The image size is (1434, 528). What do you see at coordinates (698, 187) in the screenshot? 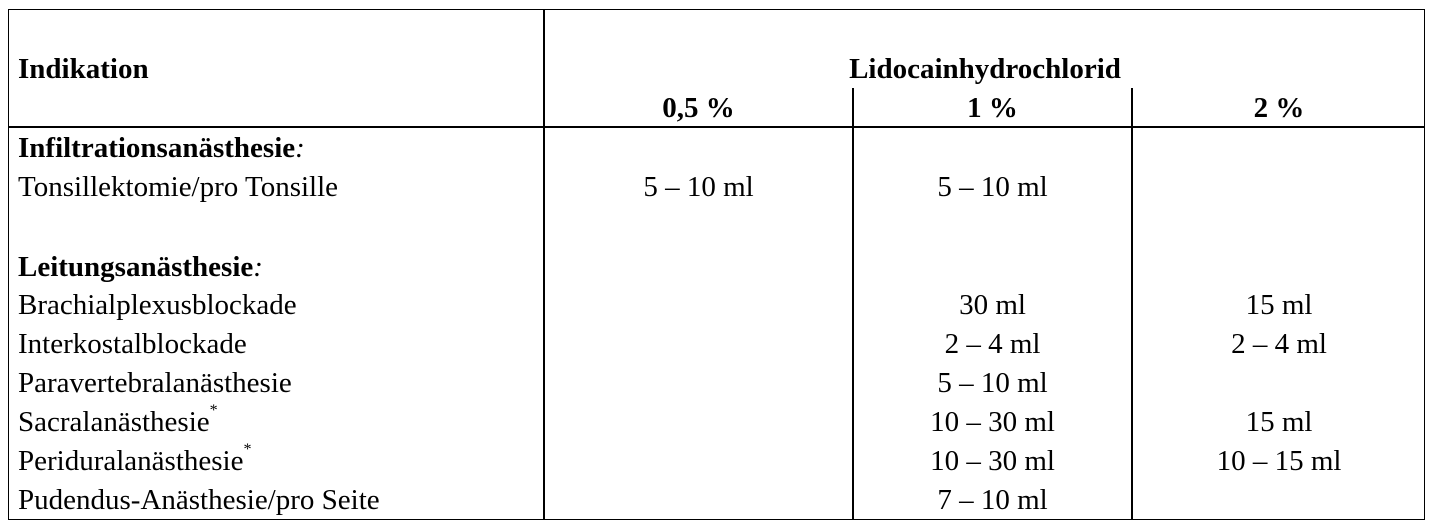
I see `cell-05: 5 – 10 ml` at bounding box center [698, 187].